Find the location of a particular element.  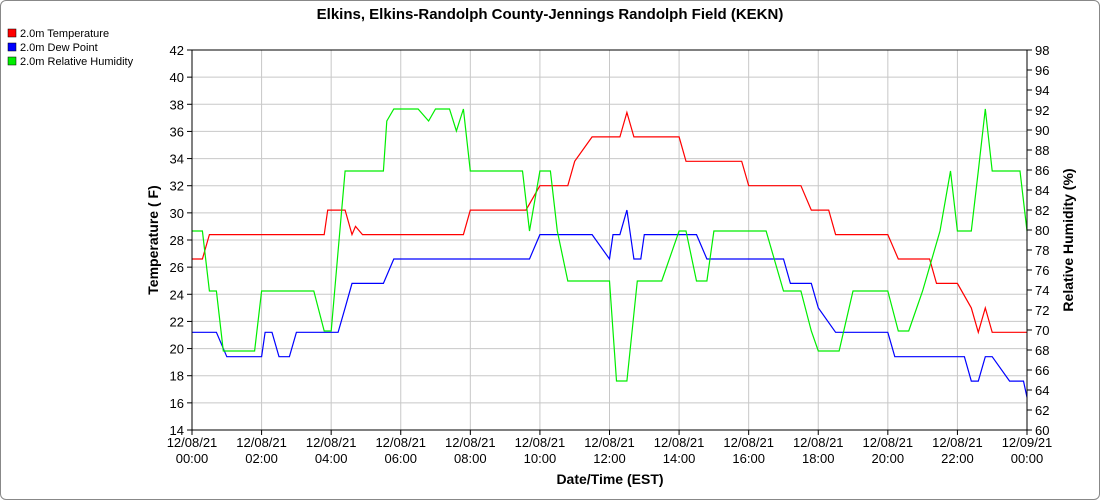

tick-label-right: 76 is located at coordinates (1042, 270).